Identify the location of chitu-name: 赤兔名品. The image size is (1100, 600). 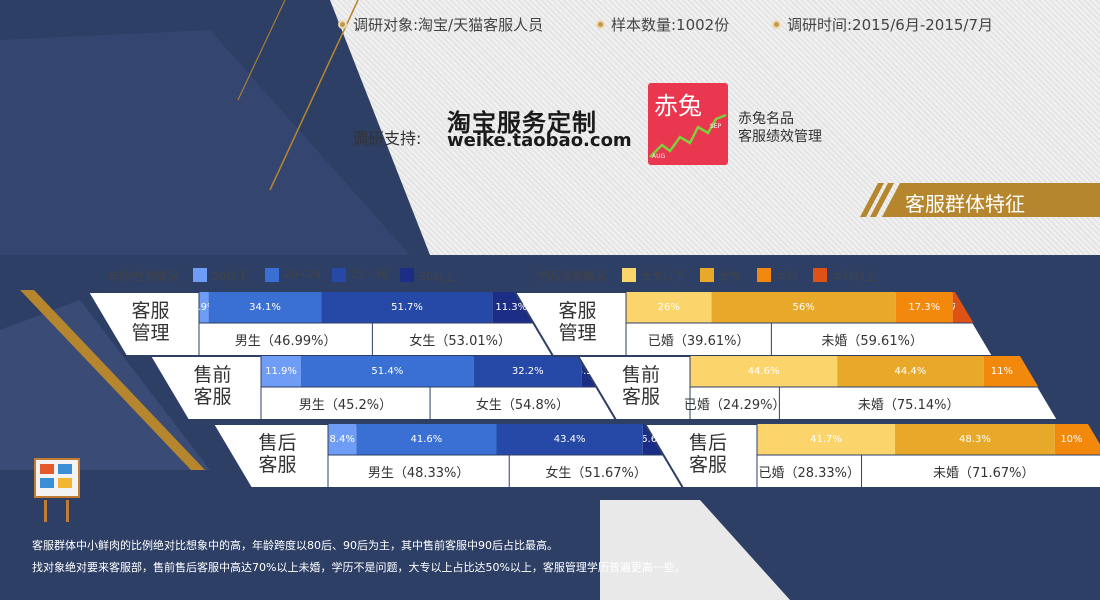
(766, 119).